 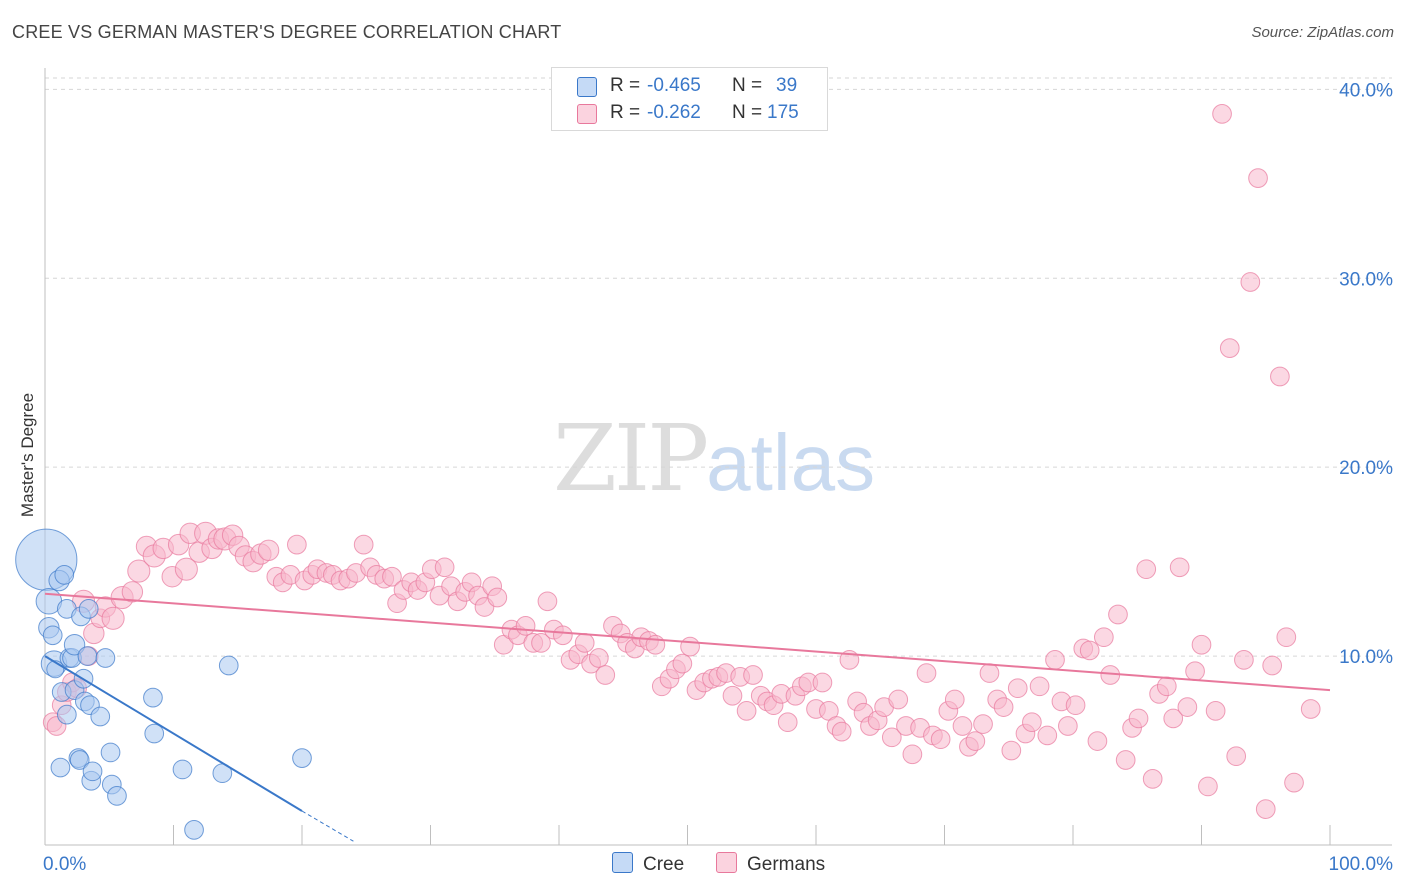 I want to click on watermark-zip: ZIP, so click(x=631, y=458).